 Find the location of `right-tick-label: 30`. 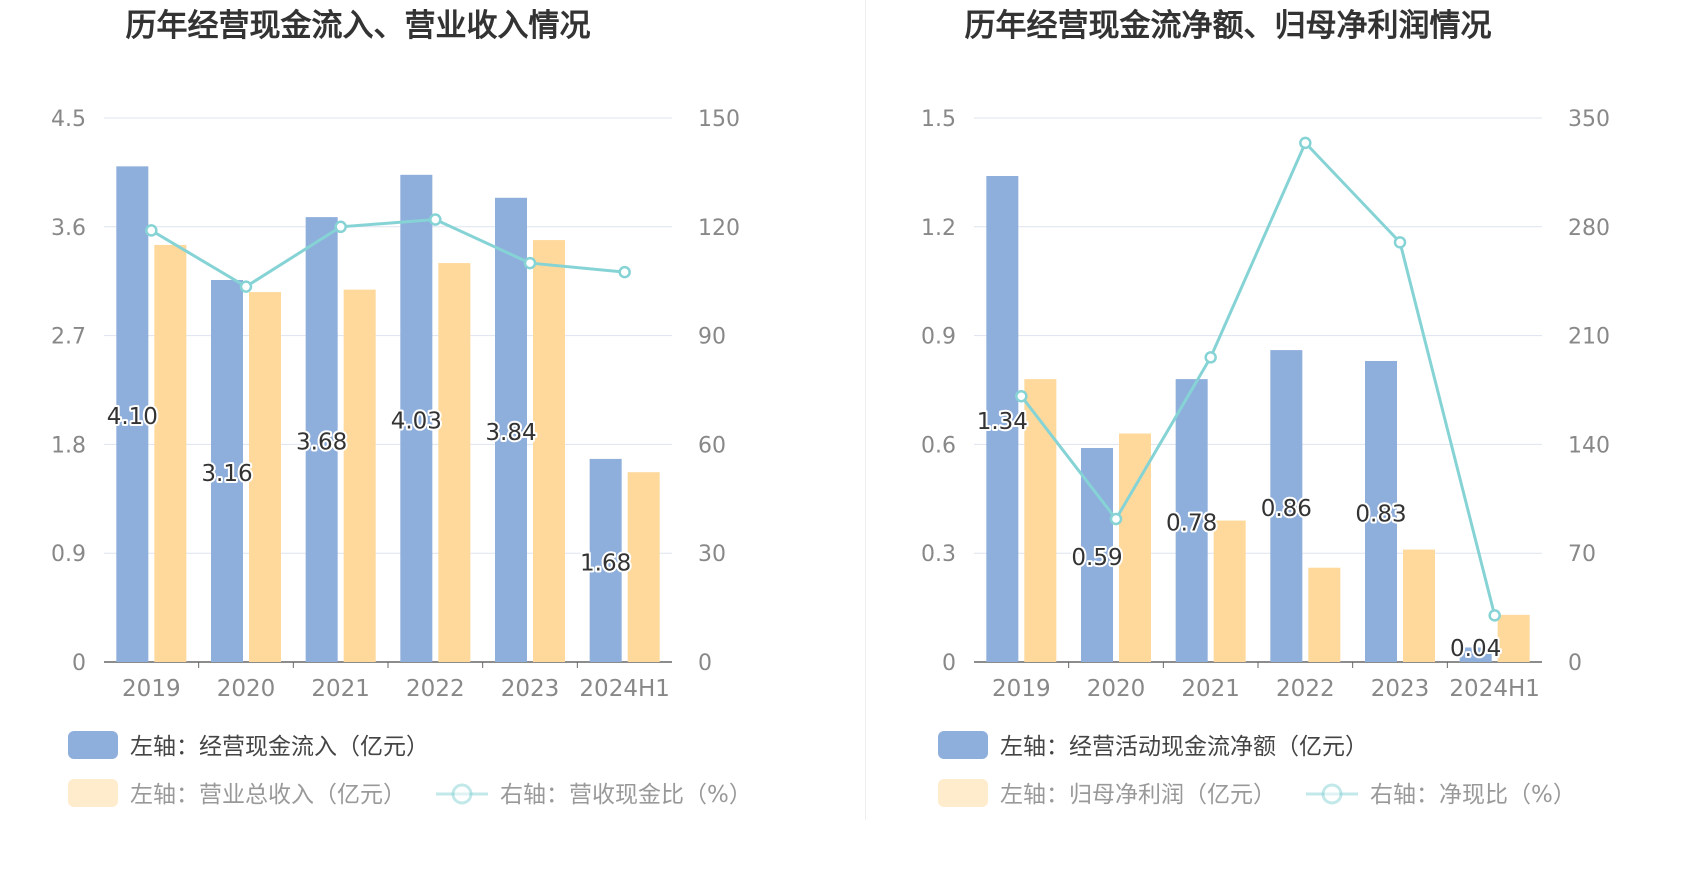

right-tick-label: 30 is located at coordinates (712, 554).